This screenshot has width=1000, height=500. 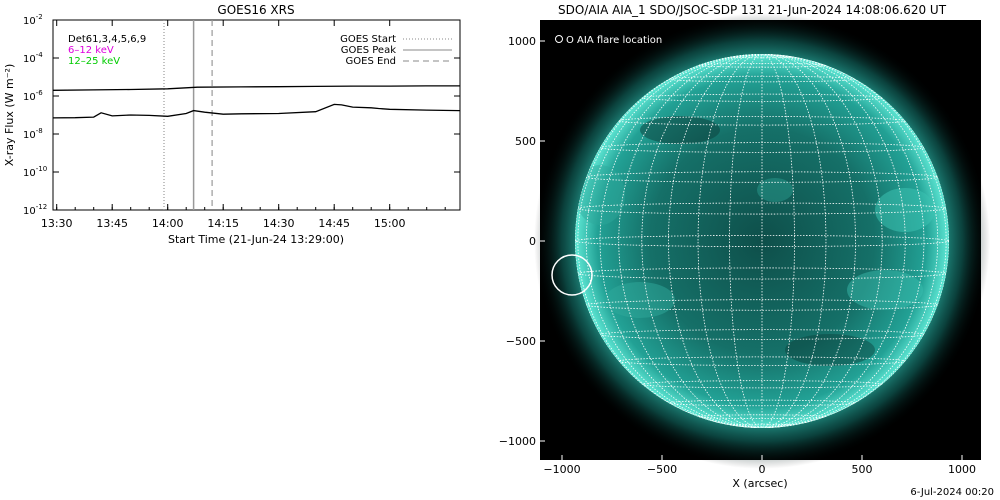 What do you see at coordinates (525, 141) in the screenshot?
I see `aia-y-tick-label: 500` at bounding box center [525, 141].